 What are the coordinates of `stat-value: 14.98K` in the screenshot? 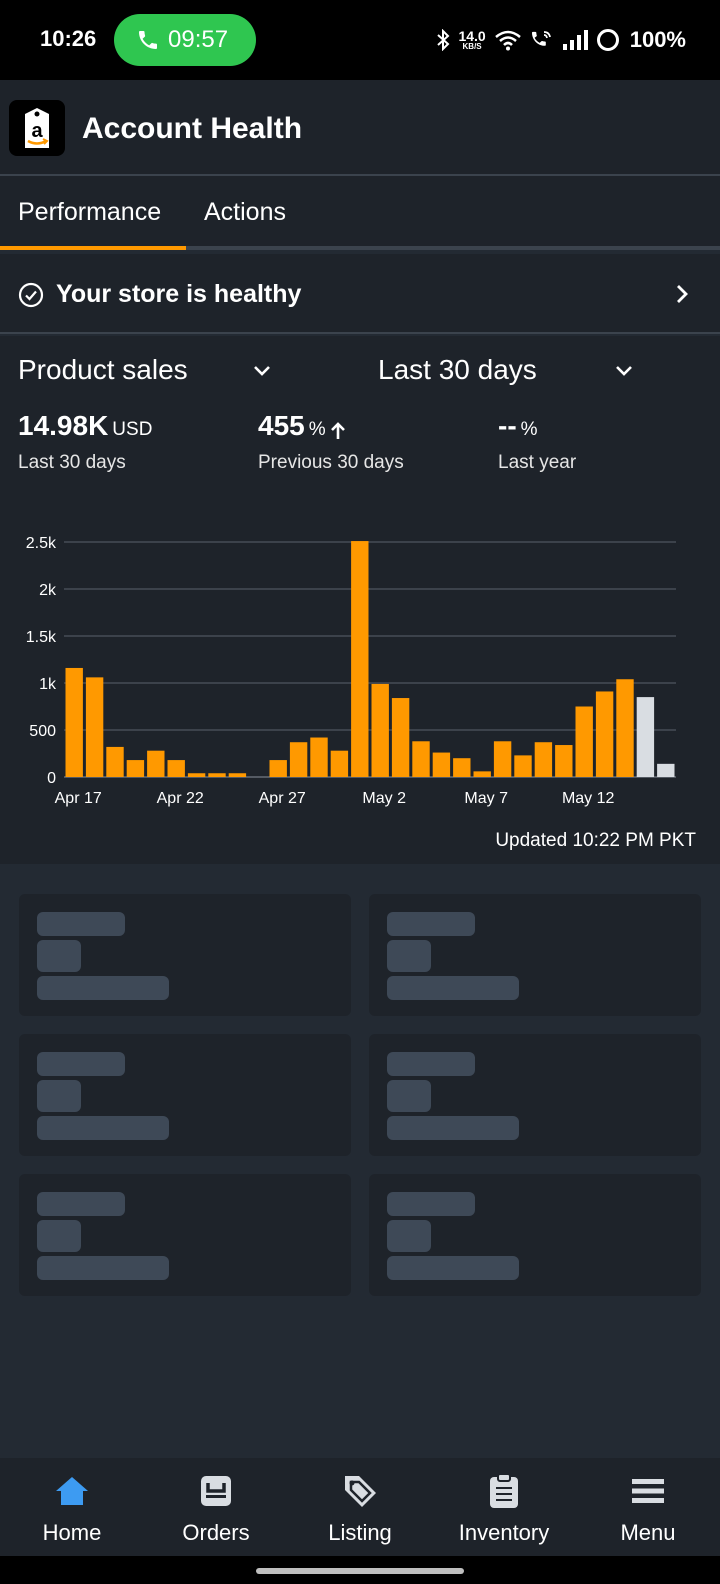 It's located at (63, 425).